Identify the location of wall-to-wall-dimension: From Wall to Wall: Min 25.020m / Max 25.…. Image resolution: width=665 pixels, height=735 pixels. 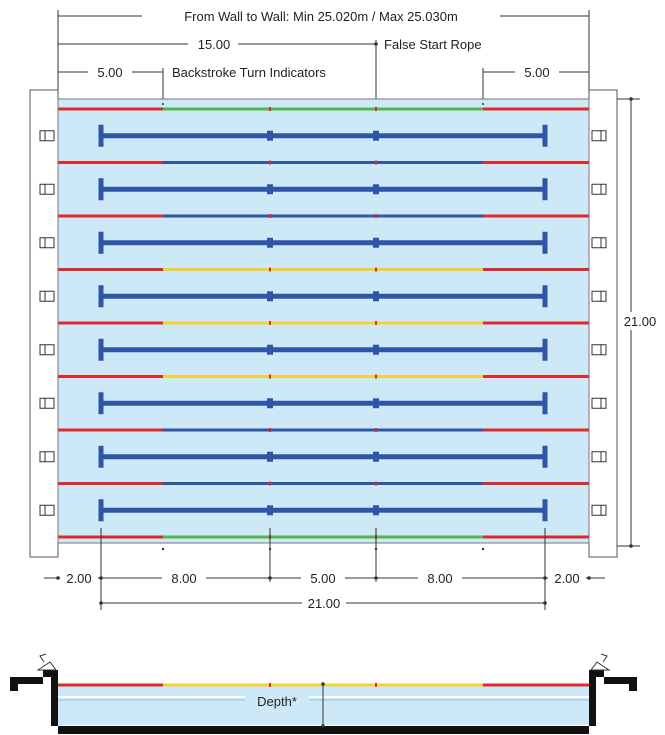
(323, 48).